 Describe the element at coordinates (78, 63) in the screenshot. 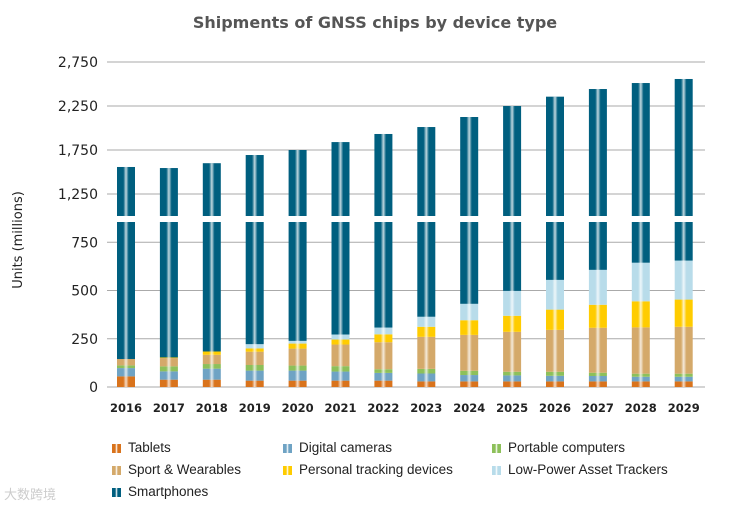

I see `y-tick-label: 2,750` at that location.